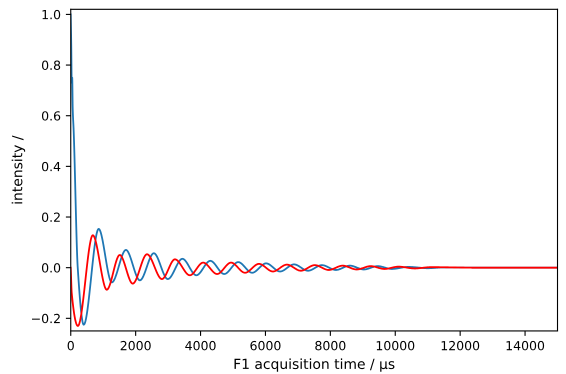  What do you see at coordinates (51, 65) in the screenshot?
I see `y-tick-label: 0.8` at bounding box center [51, 65].